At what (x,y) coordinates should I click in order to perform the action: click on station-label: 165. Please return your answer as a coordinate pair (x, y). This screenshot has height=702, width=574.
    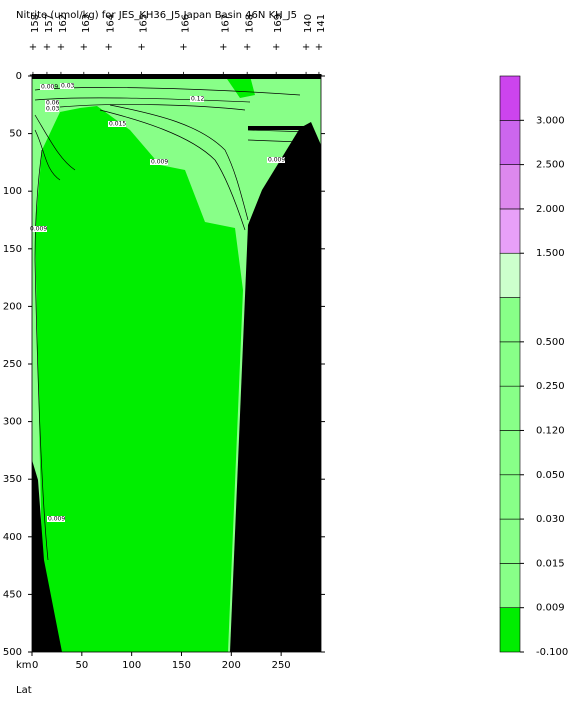
    Looking at the image, I should click on (144, 23).